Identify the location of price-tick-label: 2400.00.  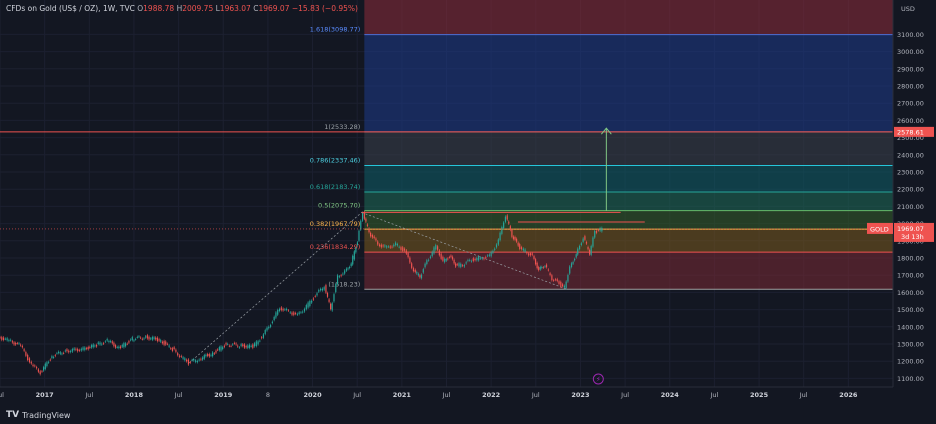
(910, 155).